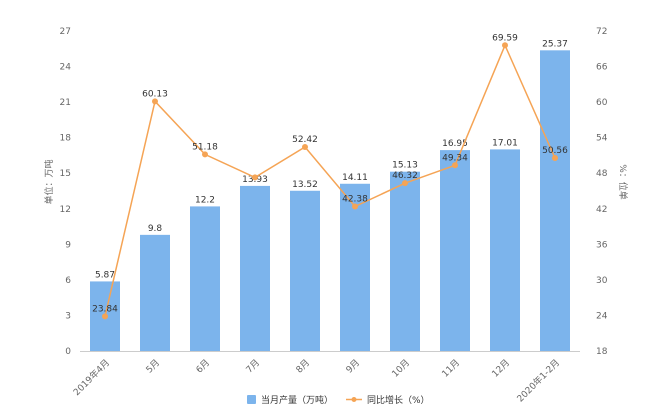 The image size is (650, 420). What do you see at coordinates (155, 229) in the screenshot?
I see `bar-value-label: 9.8` at bounding box center [155, 229].